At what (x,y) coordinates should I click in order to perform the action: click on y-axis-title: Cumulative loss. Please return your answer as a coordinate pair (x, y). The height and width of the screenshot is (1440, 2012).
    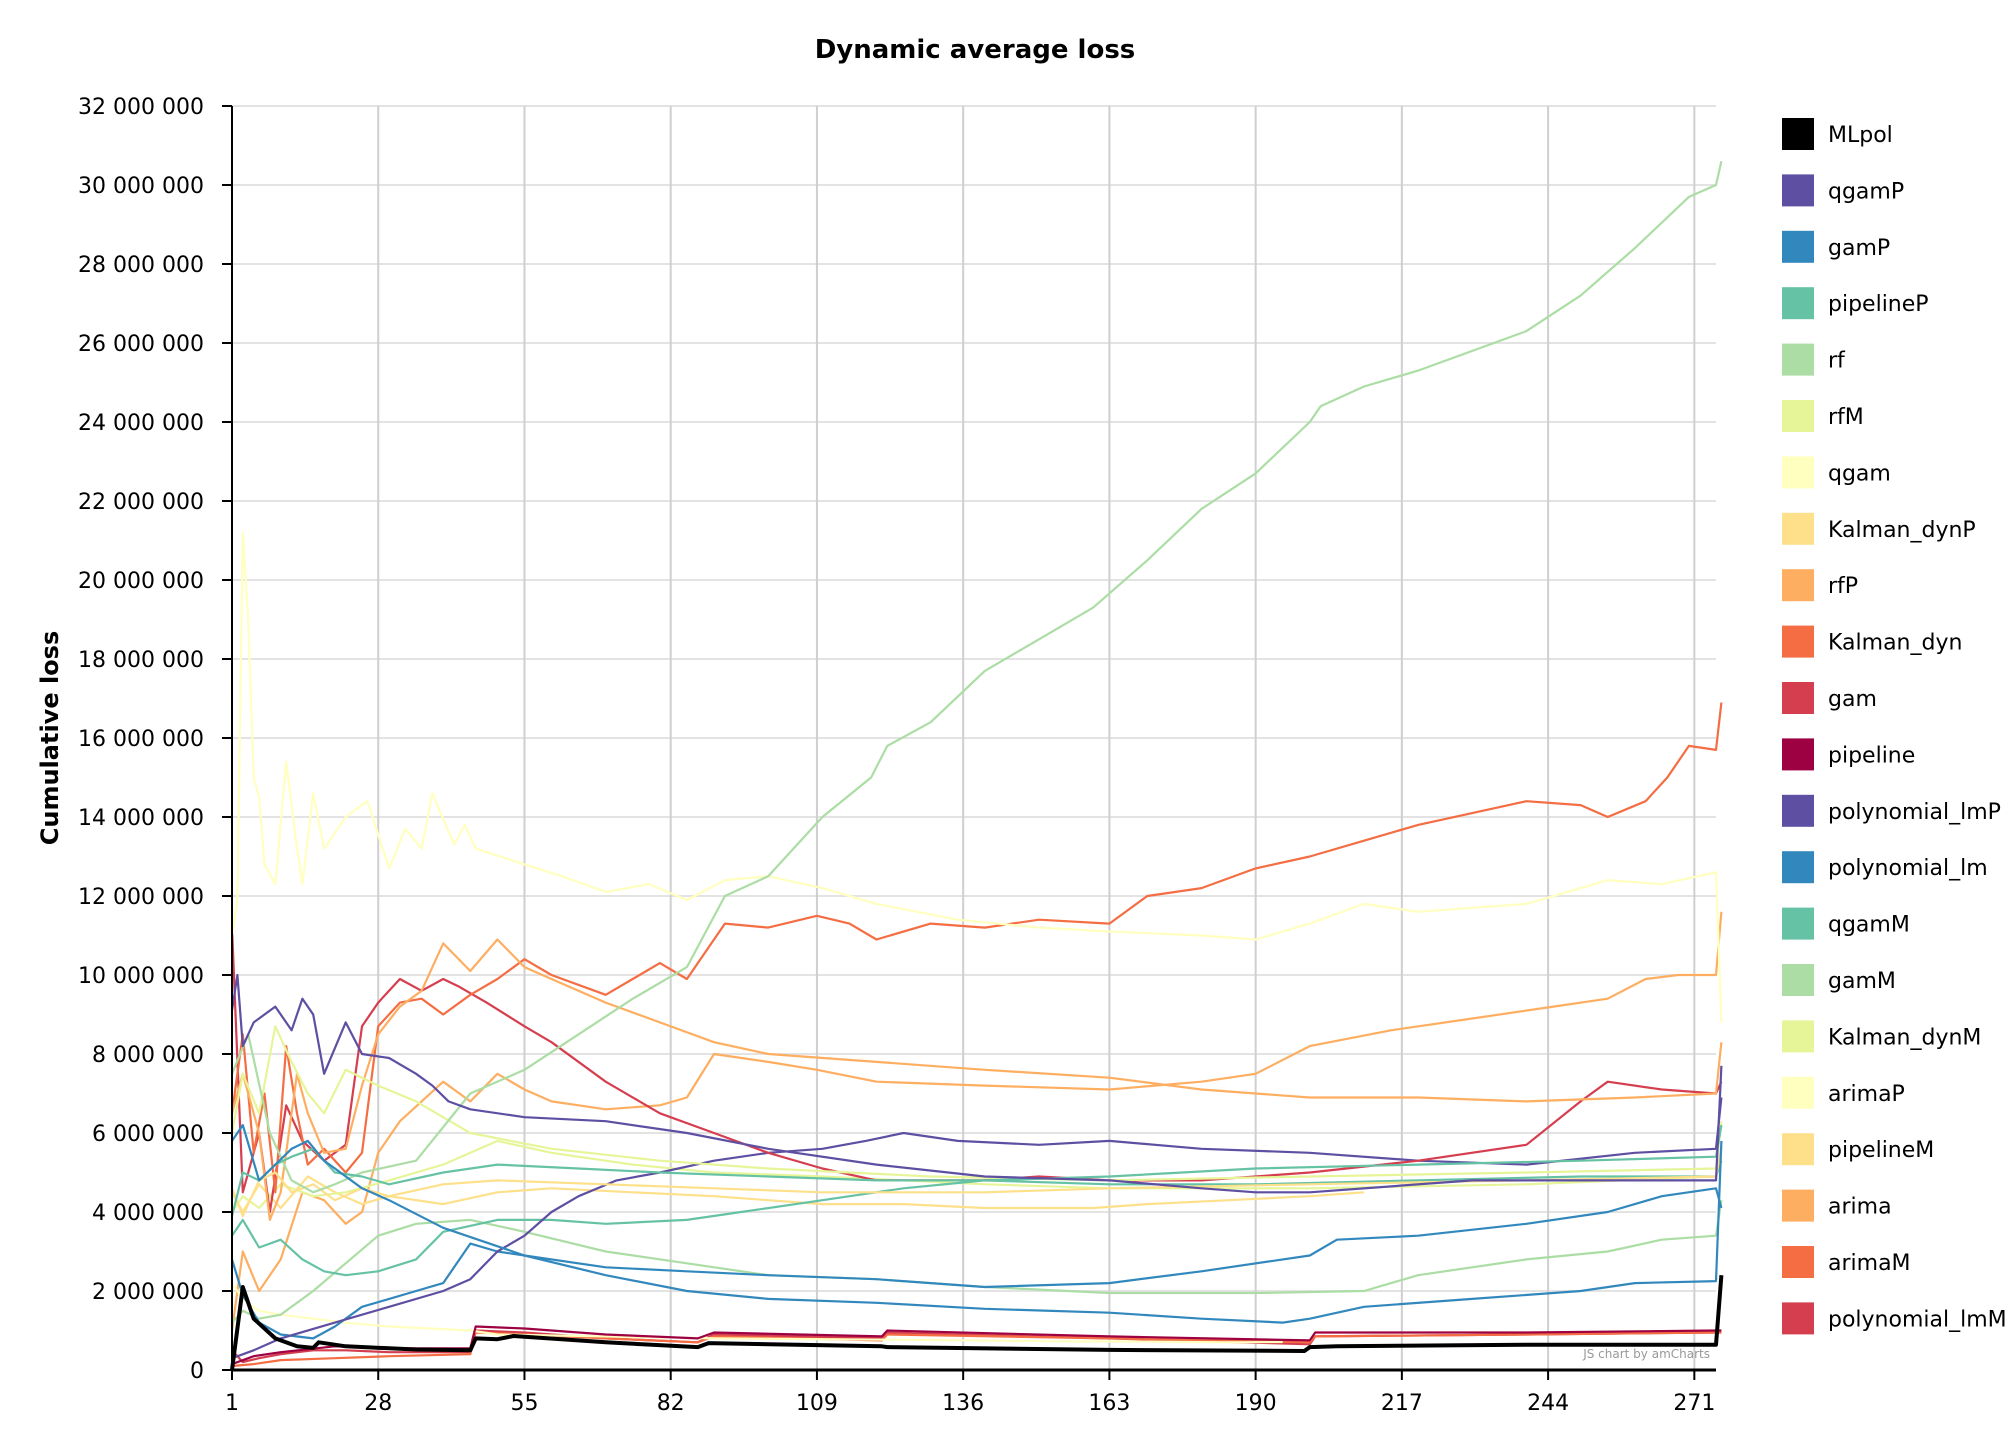
    Looking at the image, I should click on (50, 738).